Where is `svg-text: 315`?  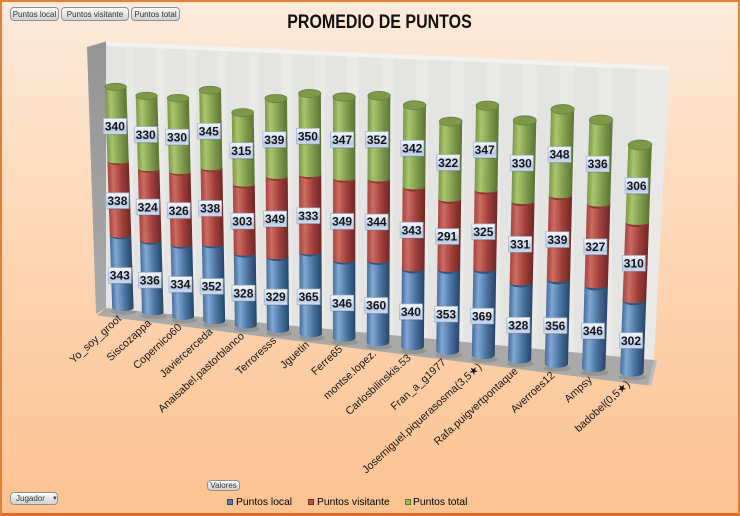 svg-text: 315 is located at coordinates (241, 151).